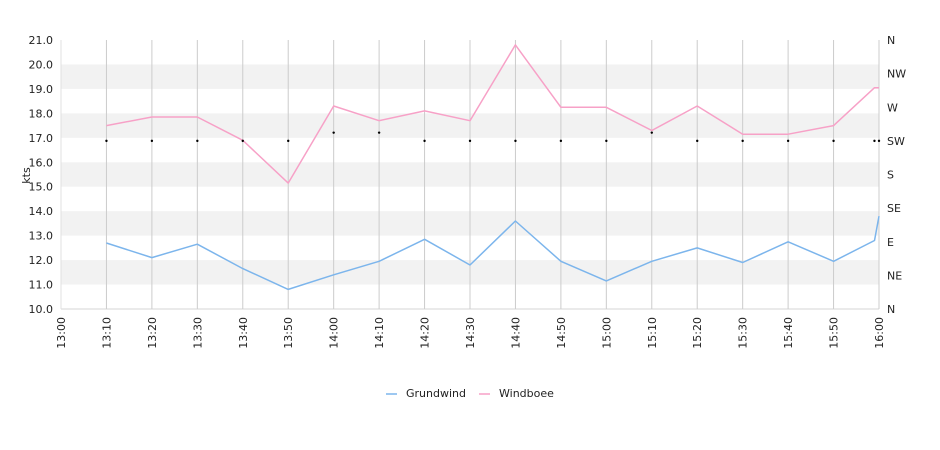  Describe the element at coordinates (890, 175) in the screenshot. I see `right-axis-label: S` at that location.